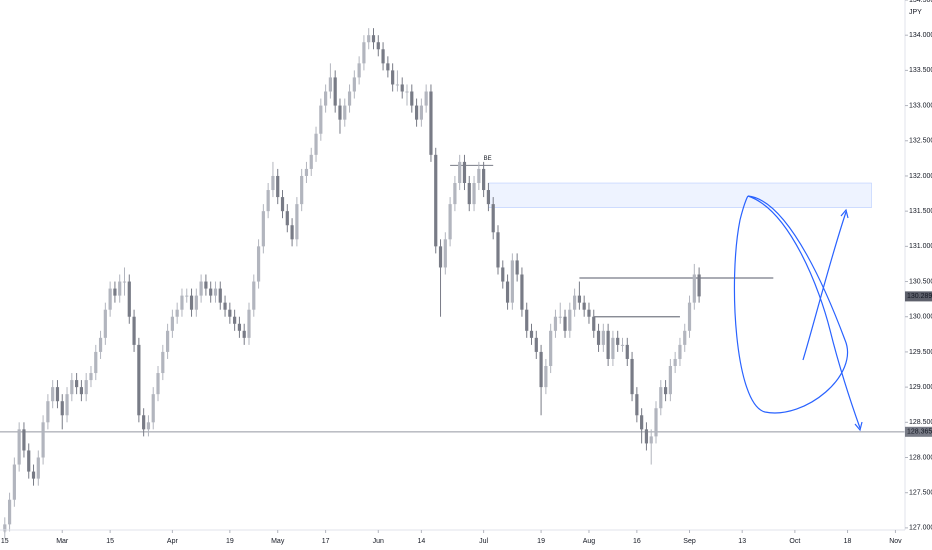 Image resolution: width=932 pixels, height=550 pixels. I want to click on x-tick-label: Oct, so click(794, 541).